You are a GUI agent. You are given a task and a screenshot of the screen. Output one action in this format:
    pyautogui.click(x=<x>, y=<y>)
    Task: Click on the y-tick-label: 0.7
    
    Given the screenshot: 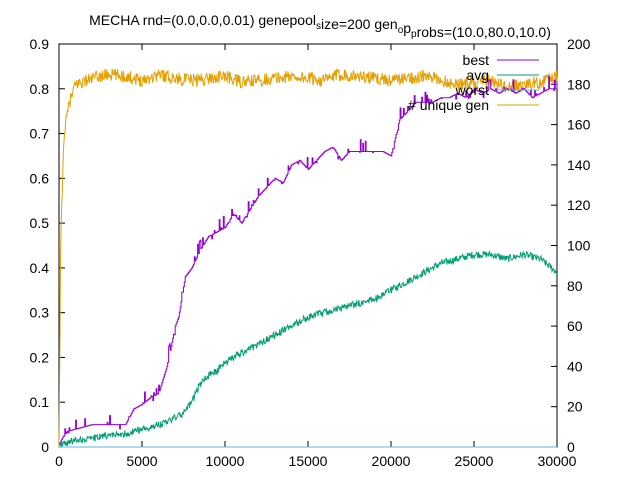 What is the action you would take?
    pyautogui.click(x=40, y=134)
    